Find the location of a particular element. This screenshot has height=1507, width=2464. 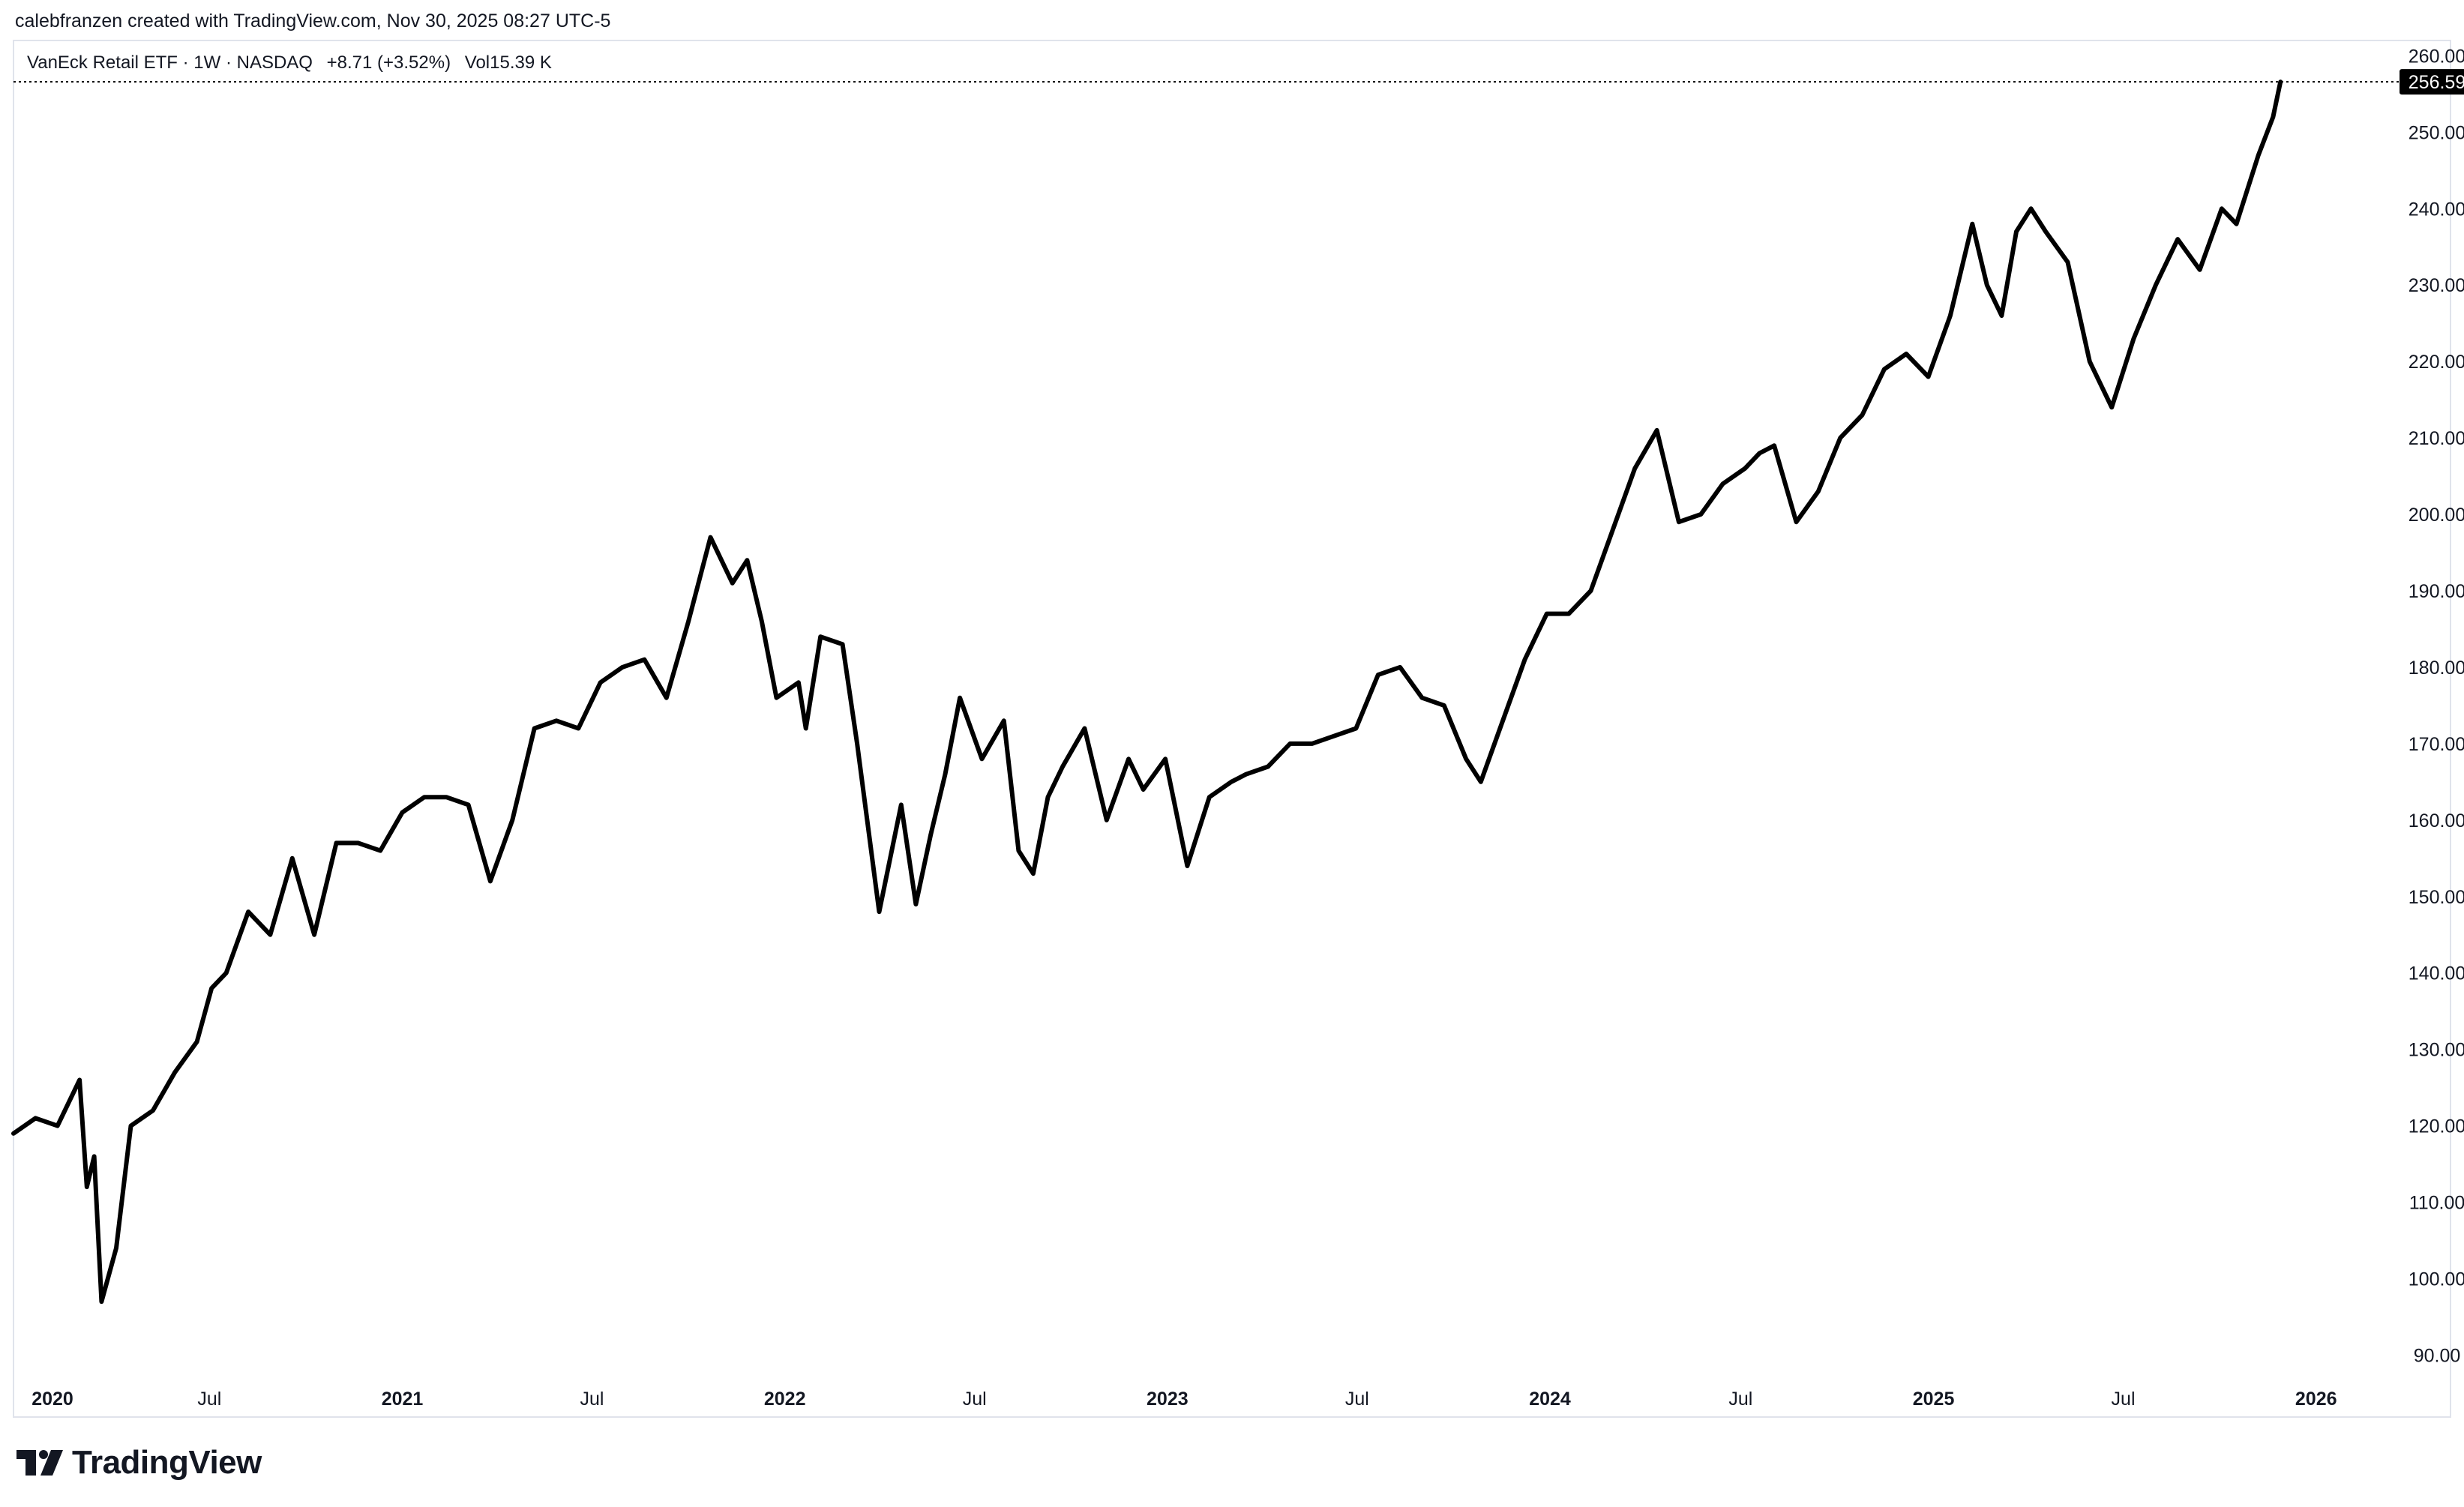

y-tick-label: 190.00 is located at coordinates (2436, 591).